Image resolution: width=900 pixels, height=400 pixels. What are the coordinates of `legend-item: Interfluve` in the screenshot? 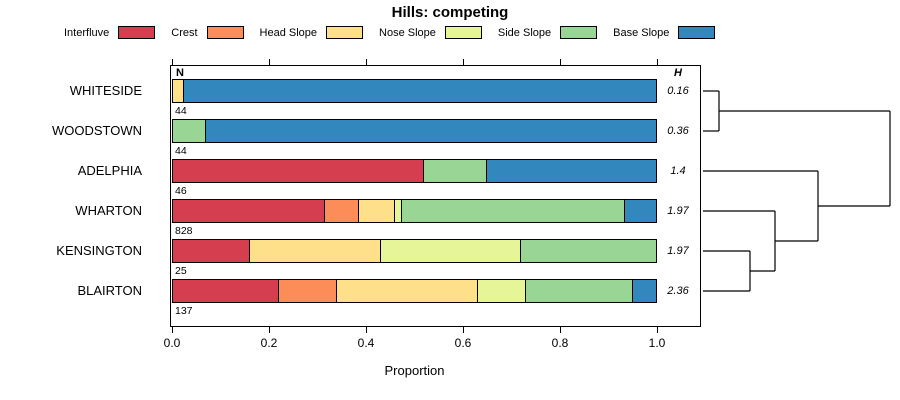 It's located at (110, 32).